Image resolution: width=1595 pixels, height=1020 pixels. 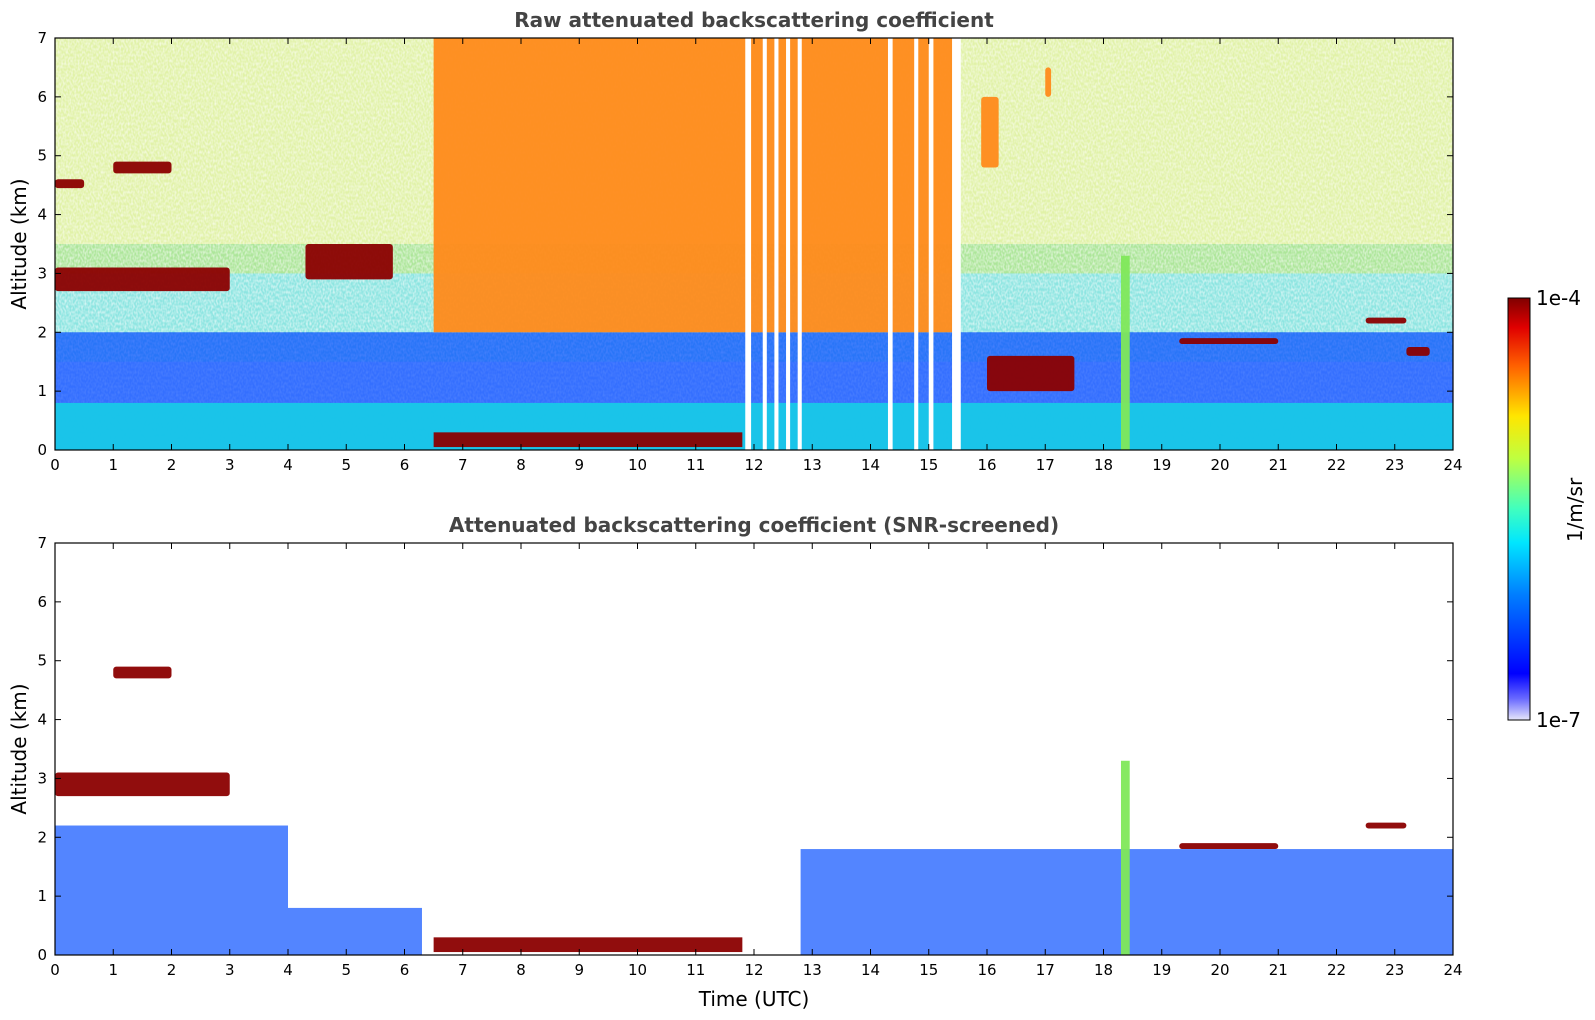 What do you see at coordinates (754, 426) in the screenshot?
I see `boundary-layer` at bounding box center [754, 426].